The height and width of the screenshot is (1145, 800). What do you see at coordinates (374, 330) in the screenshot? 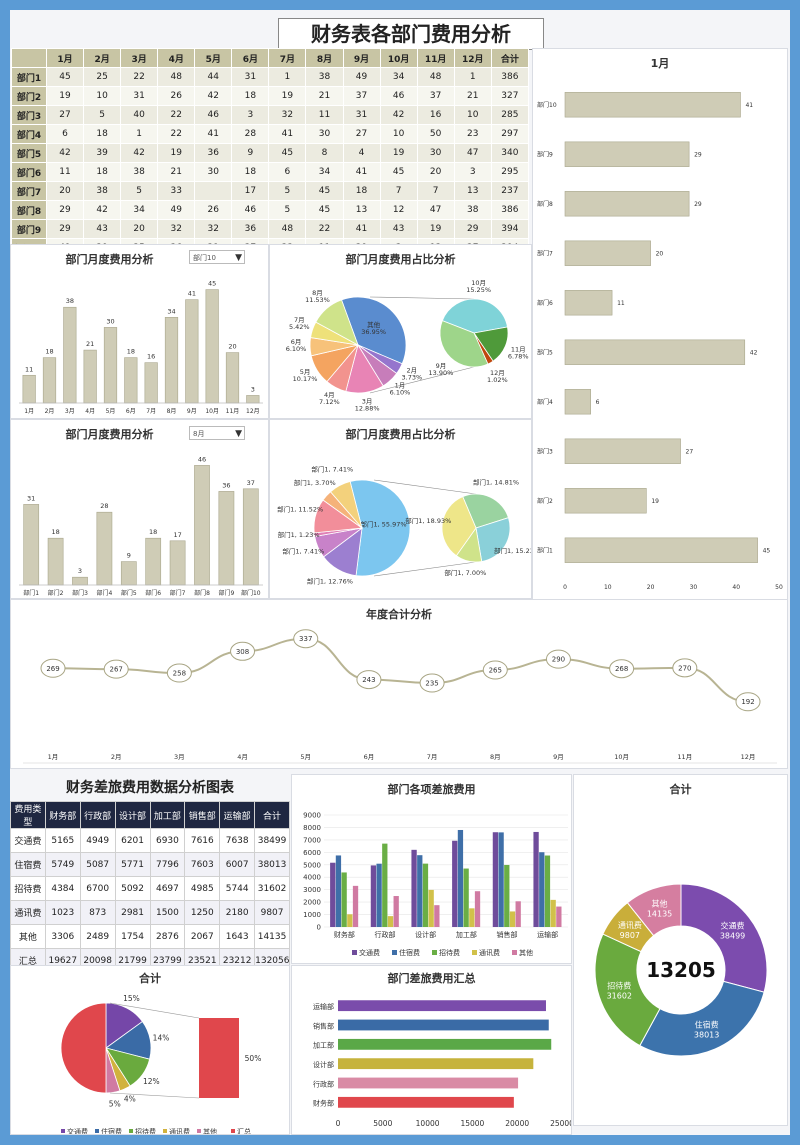
I see `pie-slice` at bounding box center [374, 330].